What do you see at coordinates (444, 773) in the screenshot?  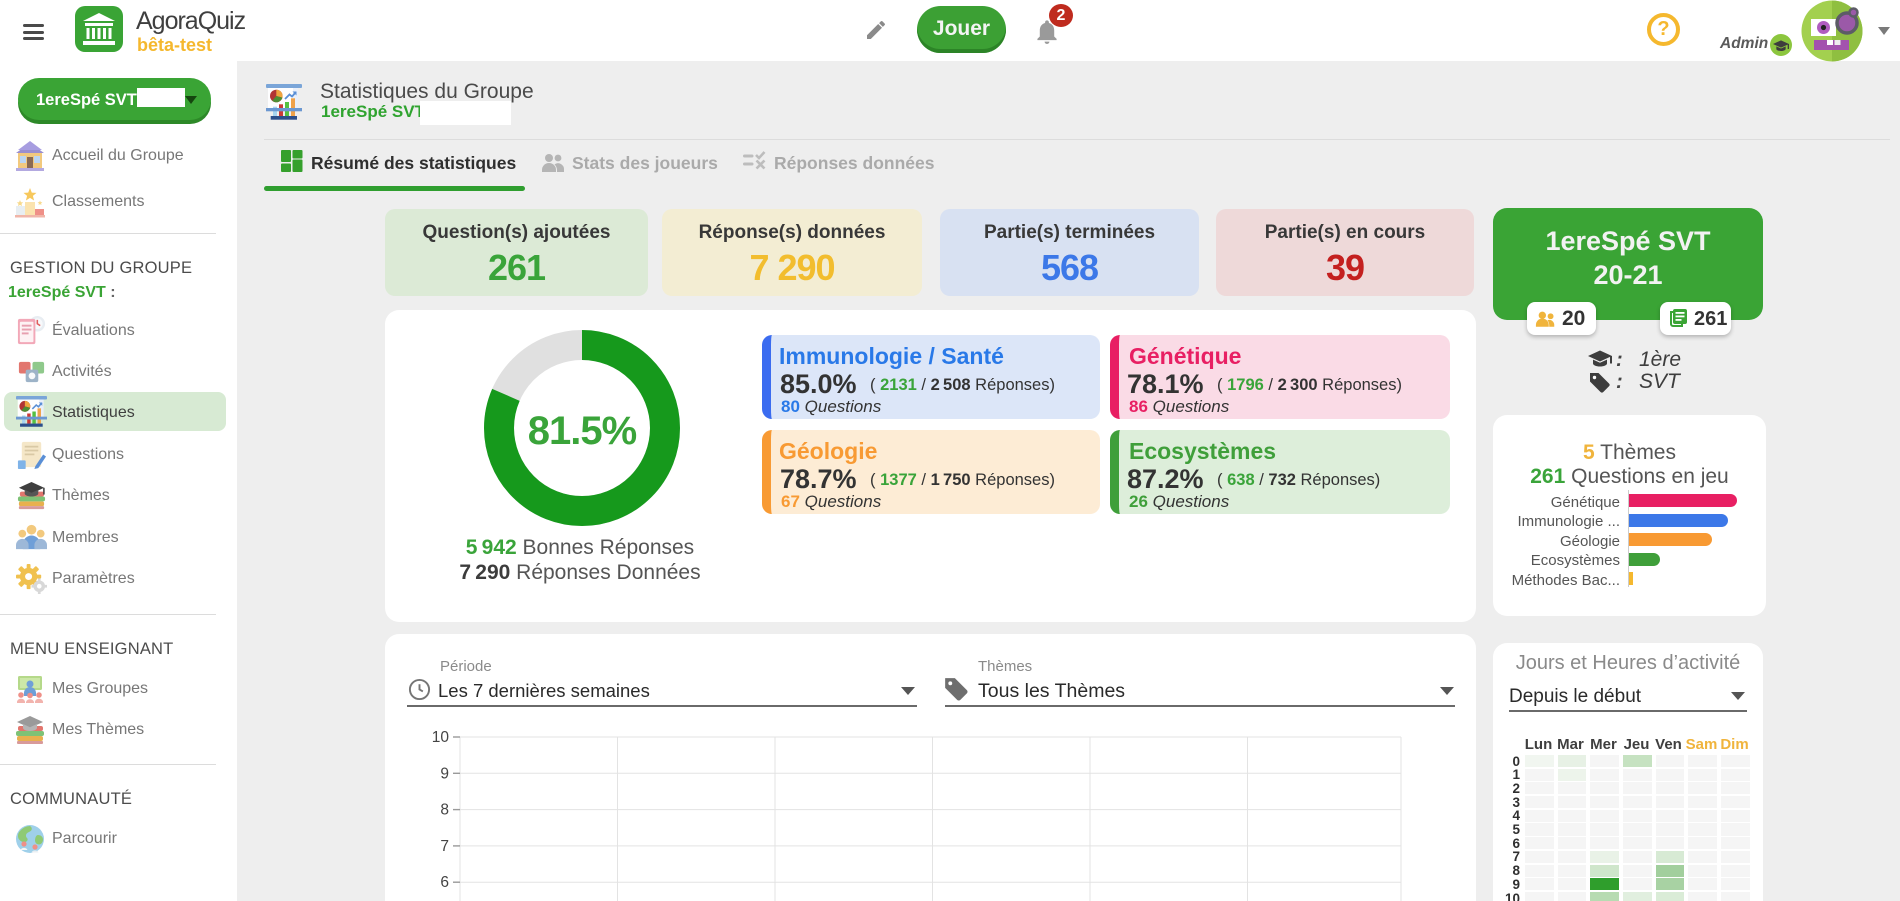 I see `svg-text: 9` at bounding box center [444, 773].